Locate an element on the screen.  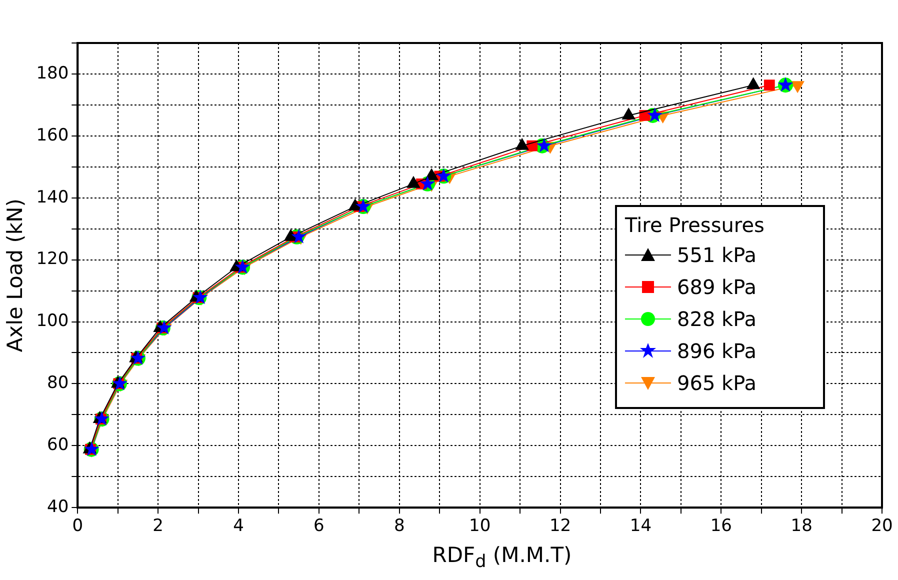
y-tick-label: 100 is located at coordinates (52, 321).